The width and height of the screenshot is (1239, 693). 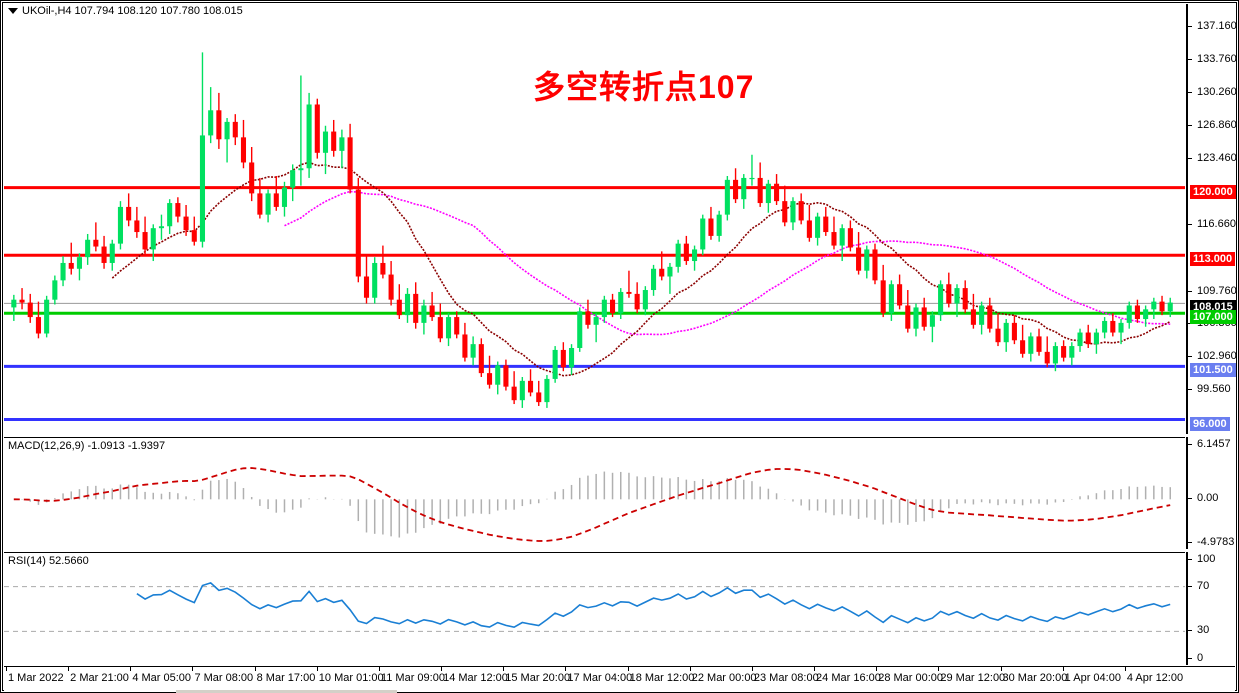 I want to click on rsi-axis-tick-label: 70, so click(x=1203, y=585).